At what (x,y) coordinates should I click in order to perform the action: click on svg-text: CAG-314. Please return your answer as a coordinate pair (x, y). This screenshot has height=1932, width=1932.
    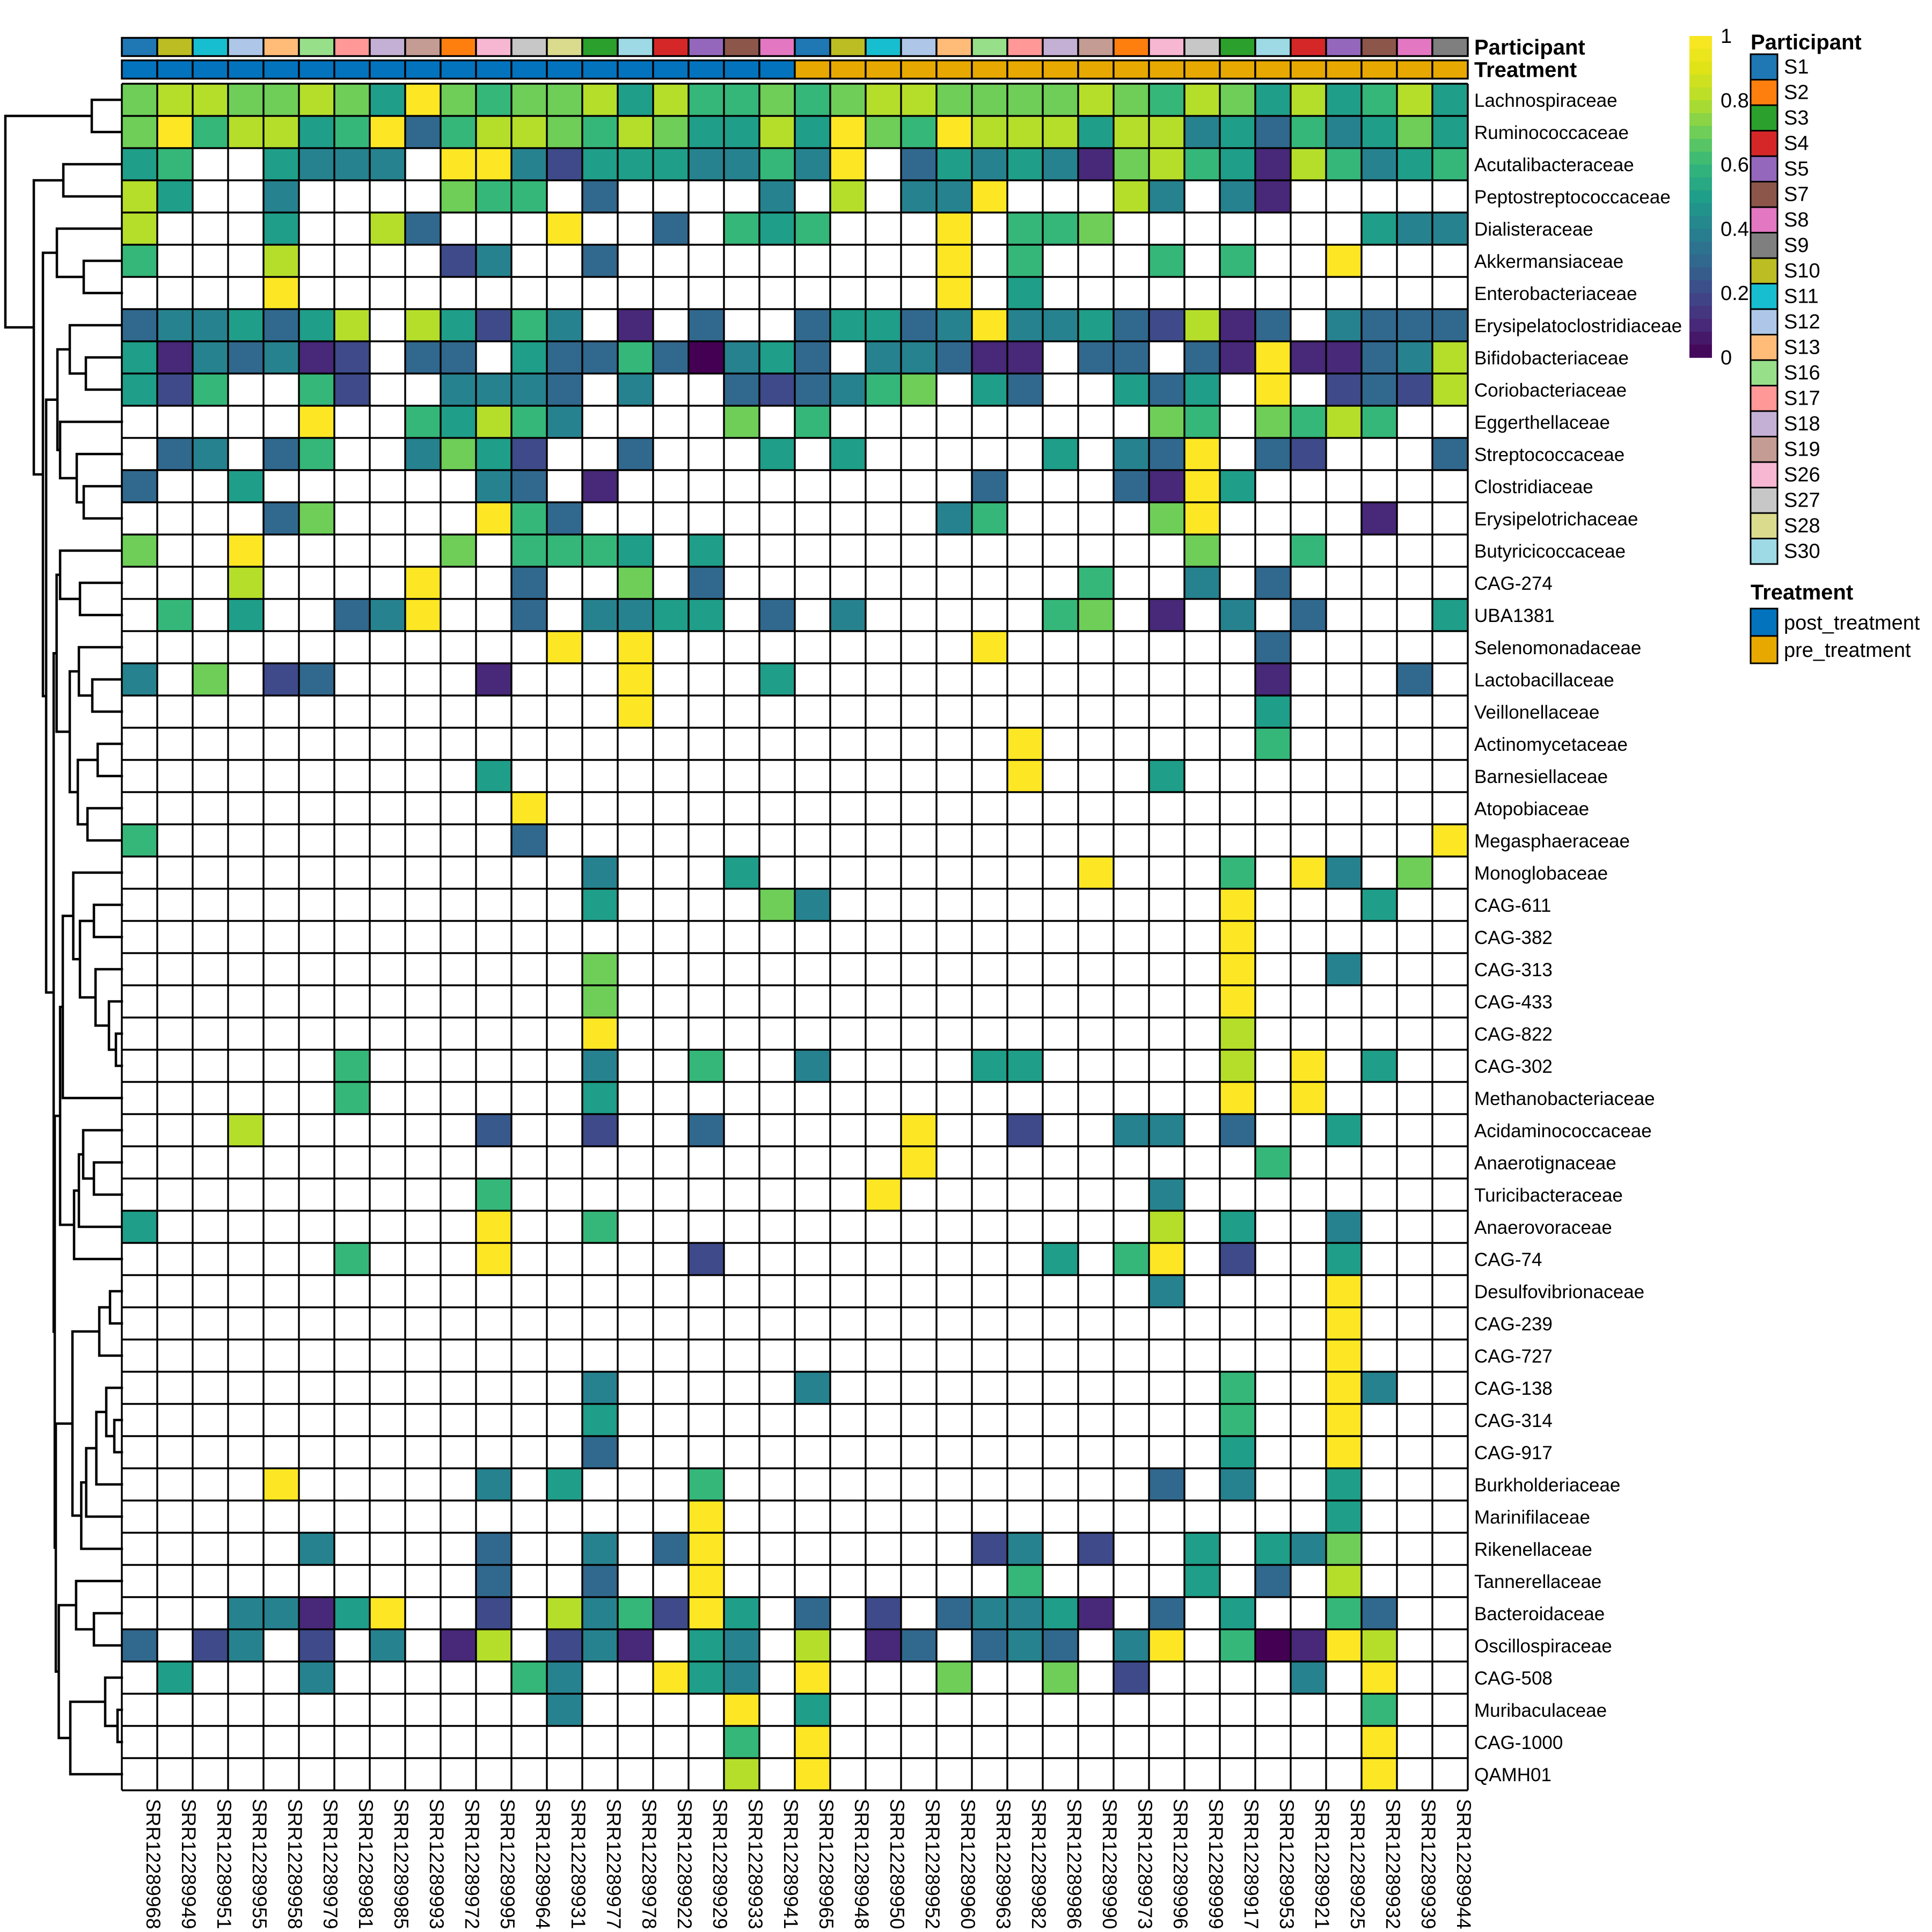
    Looking at the image, I should click on (1513, 1420).